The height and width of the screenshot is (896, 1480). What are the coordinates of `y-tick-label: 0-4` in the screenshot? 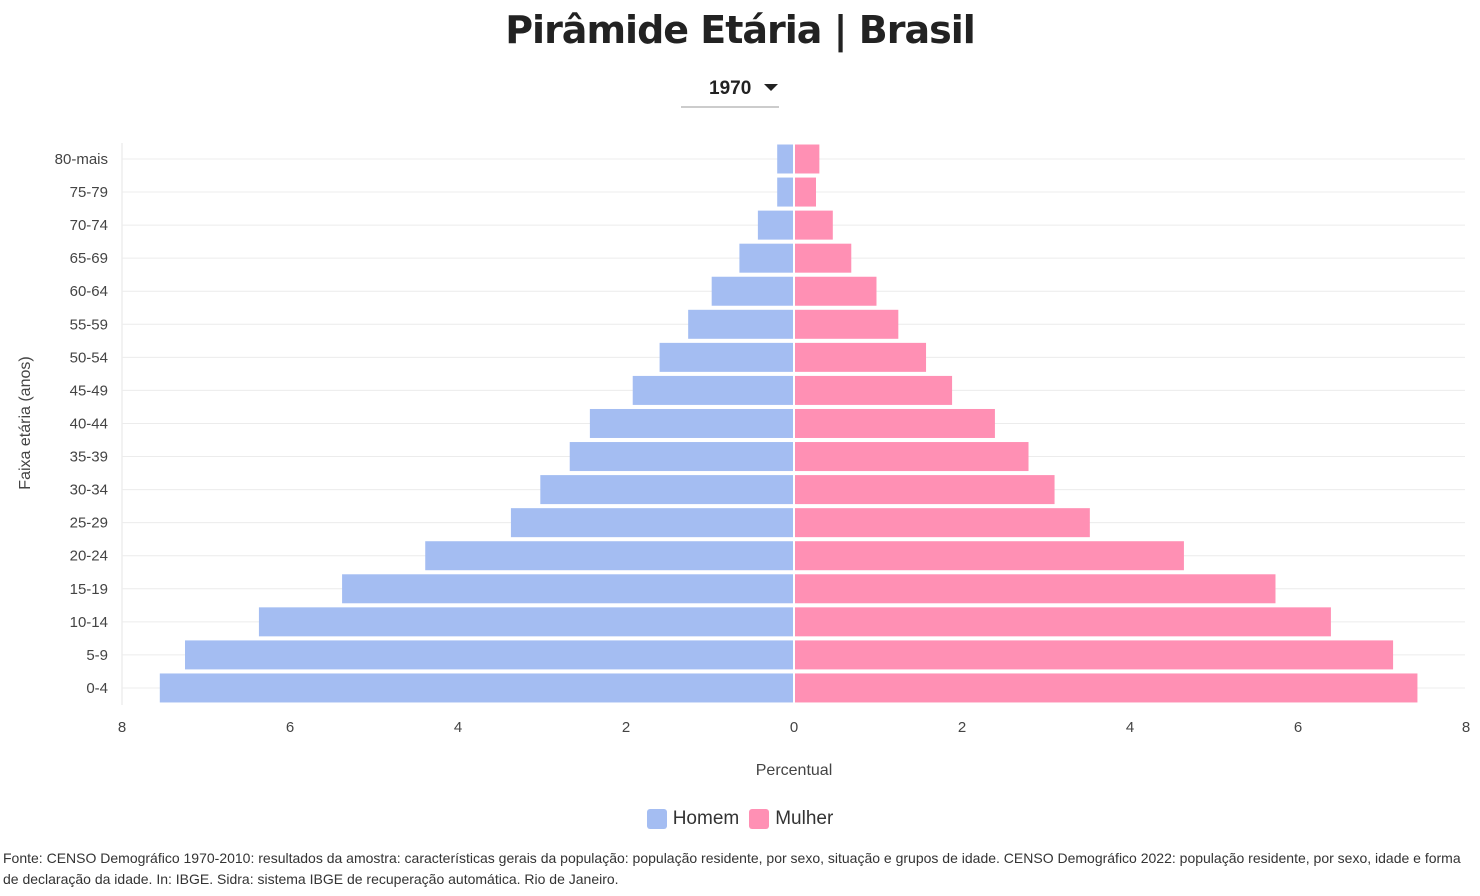 It's located at (97, 688).